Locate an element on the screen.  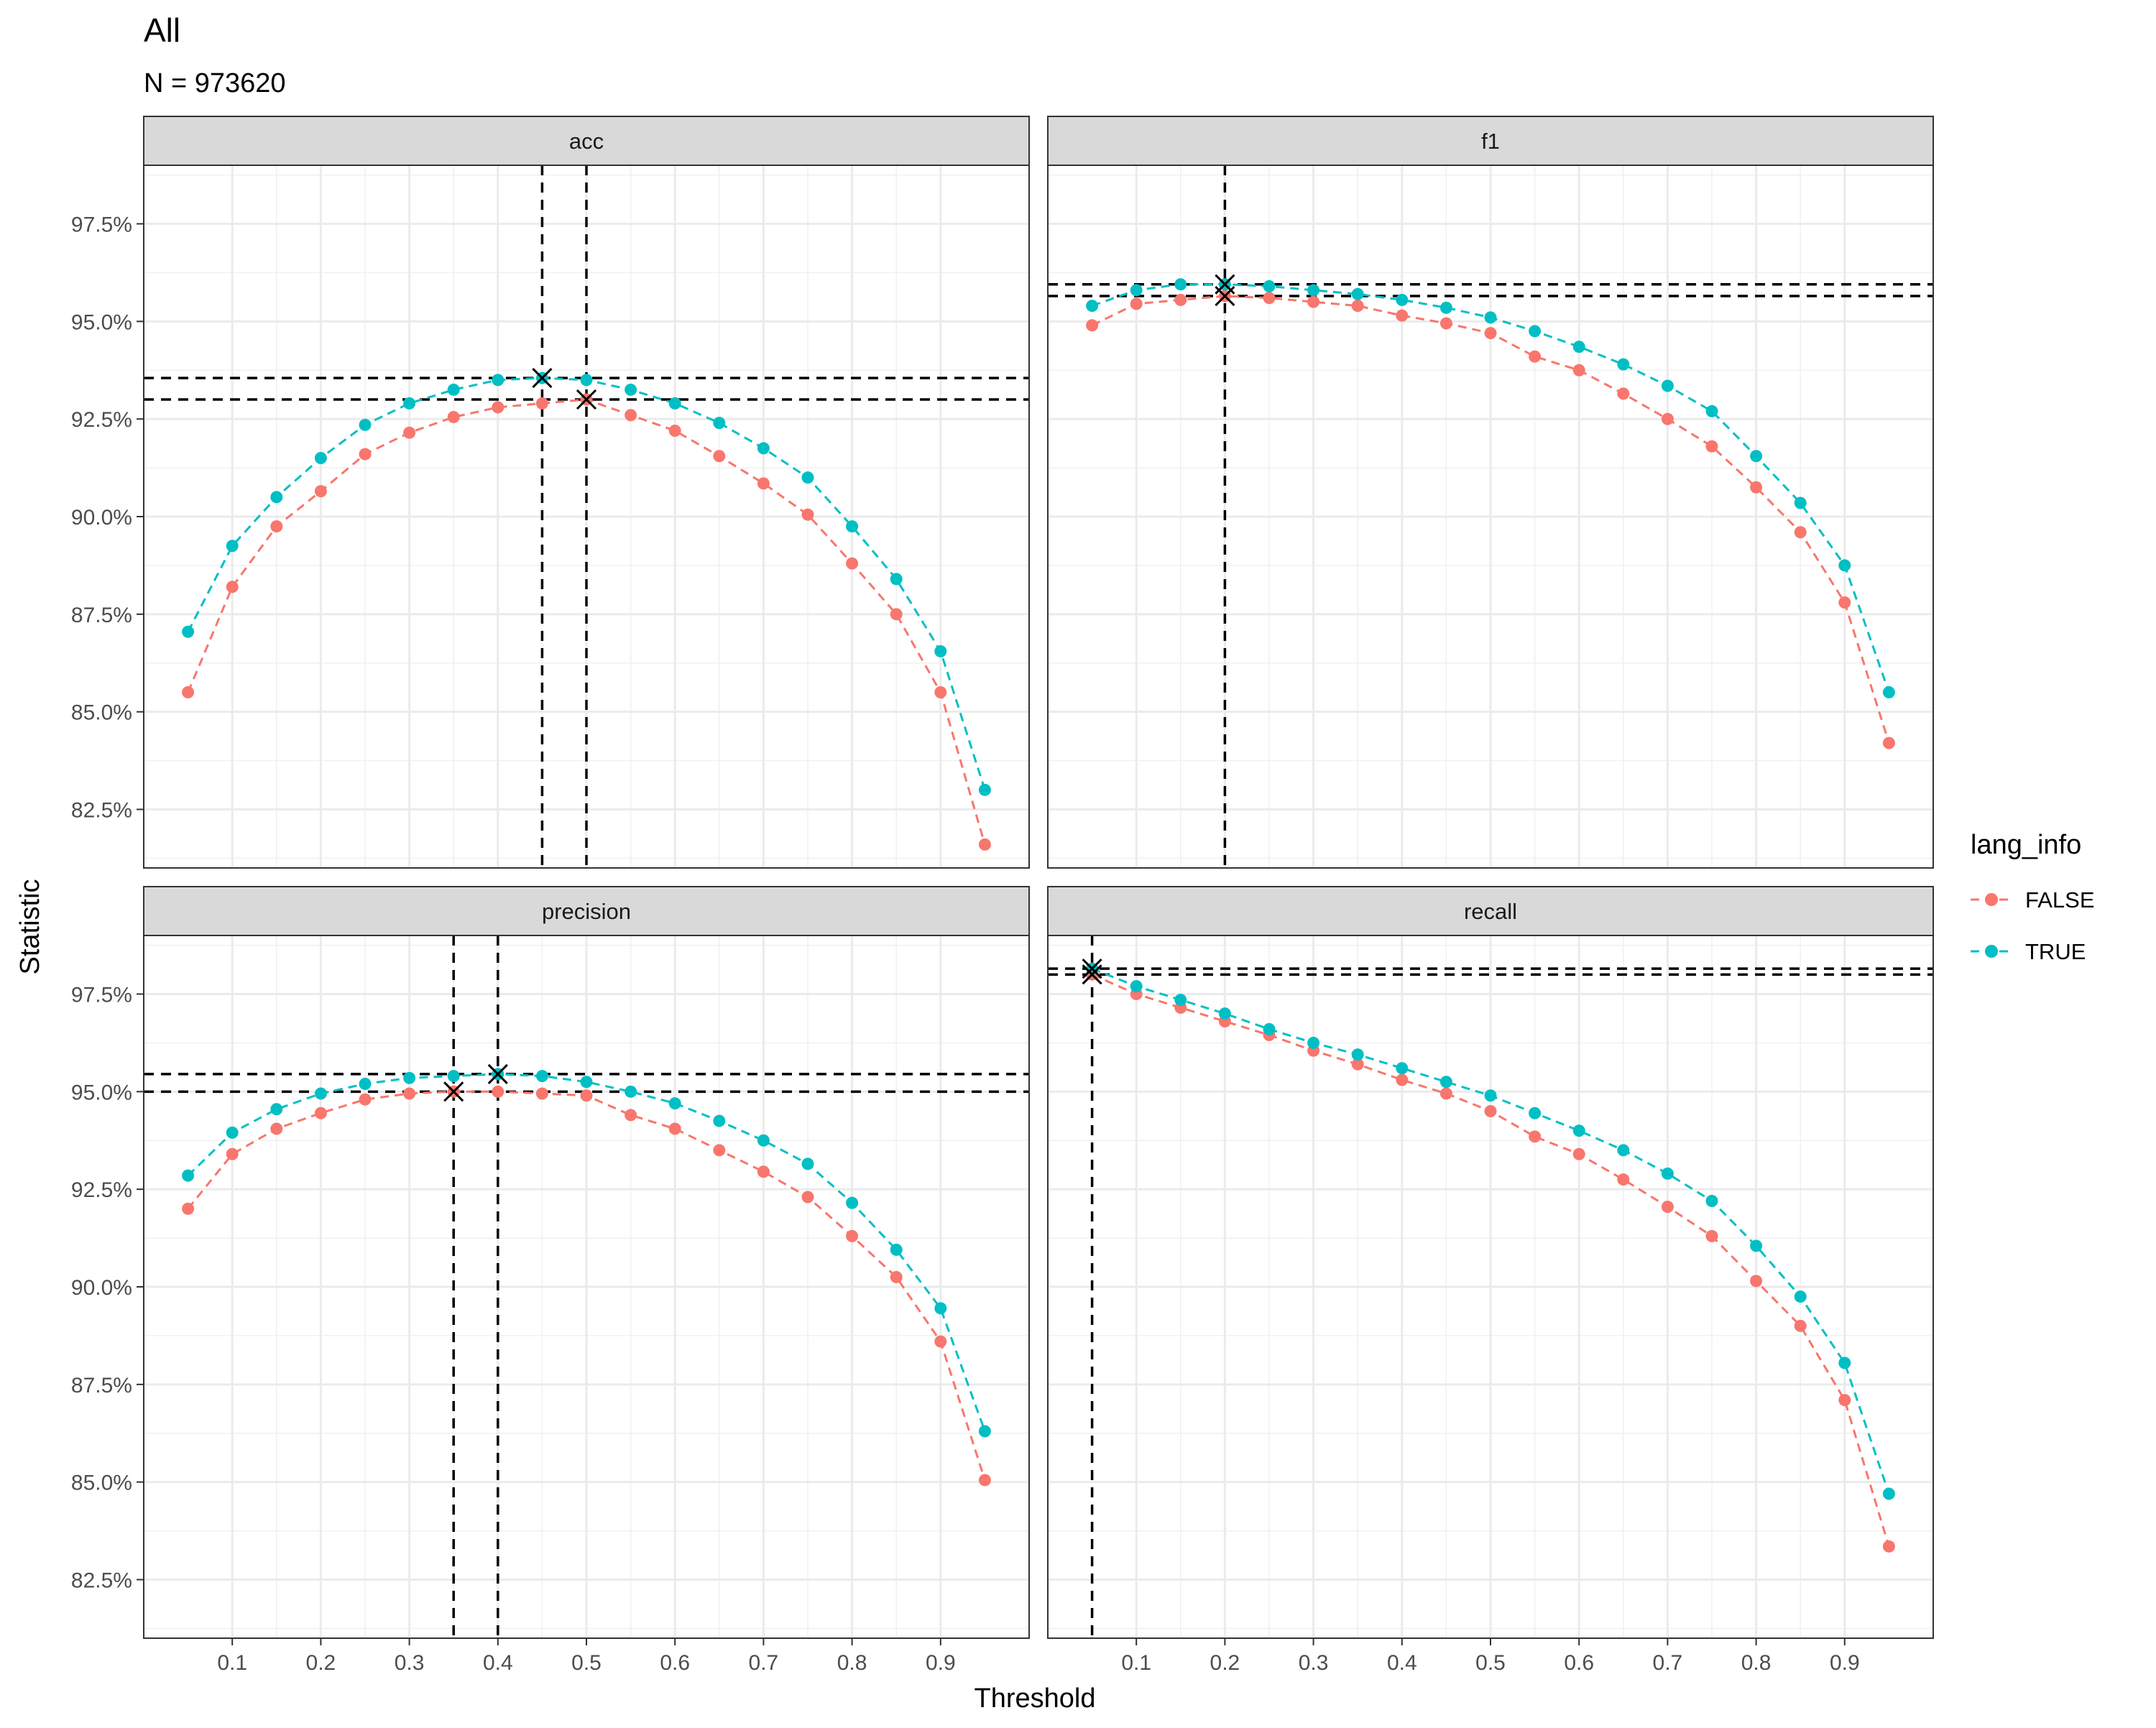
y-tick-label: 85.0% is located at coordinates (101, 1483).